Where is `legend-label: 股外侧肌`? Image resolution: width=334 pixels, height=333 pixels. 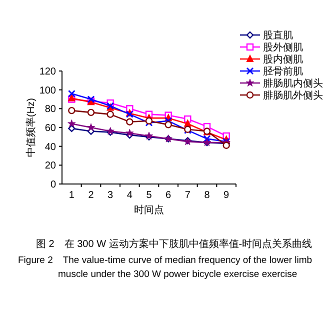 legend-label: 股外侧肌 is located at coordinates (283, 48).